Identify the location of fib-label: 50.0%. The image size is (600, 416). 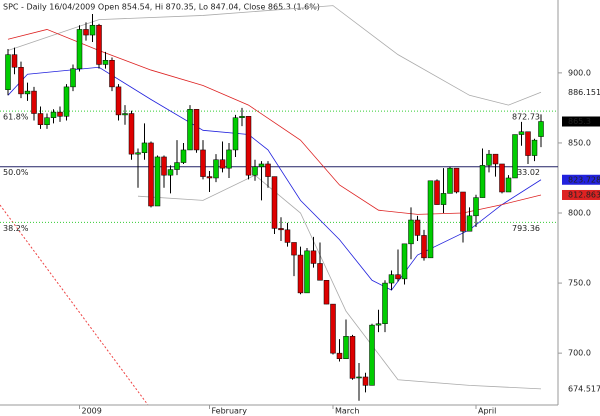
(16, 172).